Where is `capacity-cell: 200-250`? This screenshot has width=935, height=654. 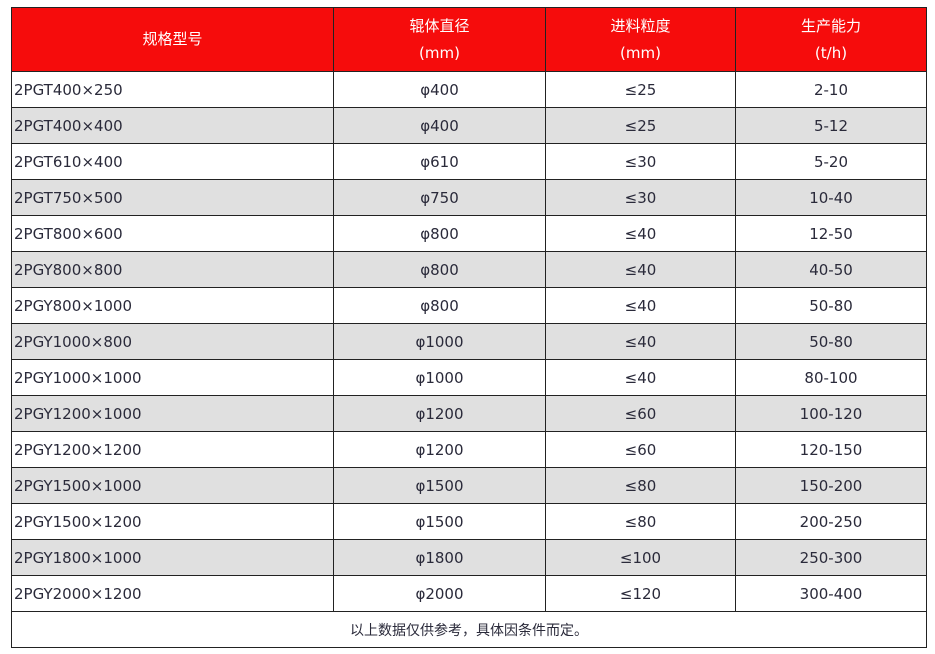
capacity-cell: 200-250 is located at coordinates (831, 521).